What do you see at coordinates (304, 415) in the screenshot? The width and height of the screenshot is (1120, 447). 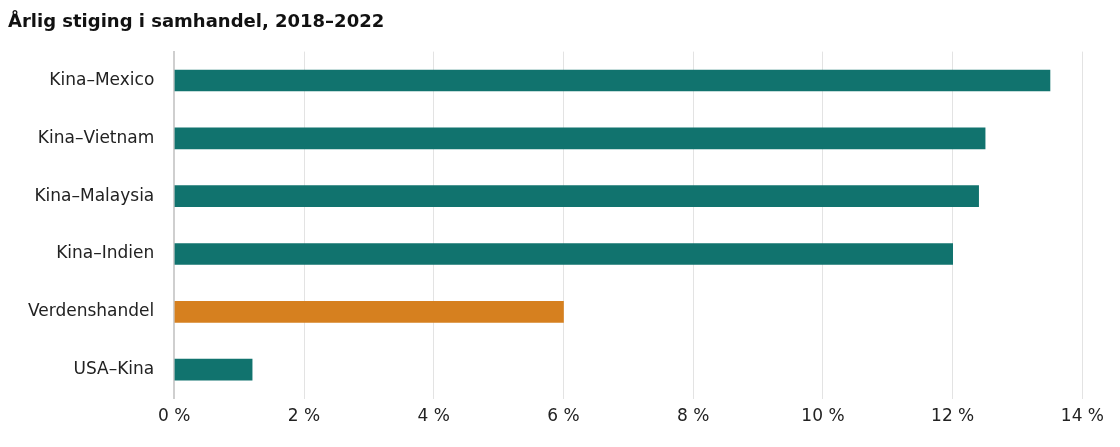 I see `x-tick-label: 2 %` at bounding box center [304, 415].